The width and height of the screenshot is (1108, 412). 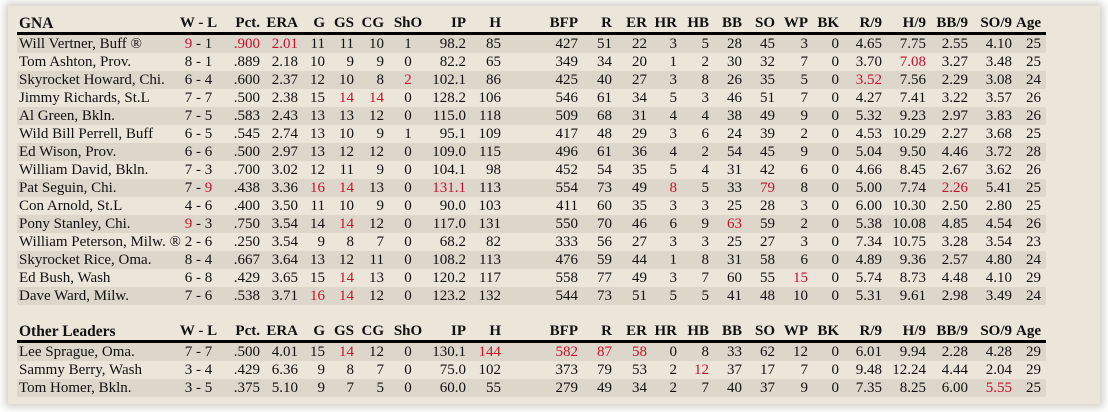 I want to click on cell-h9: 10.29, so click(x=906, y=134).